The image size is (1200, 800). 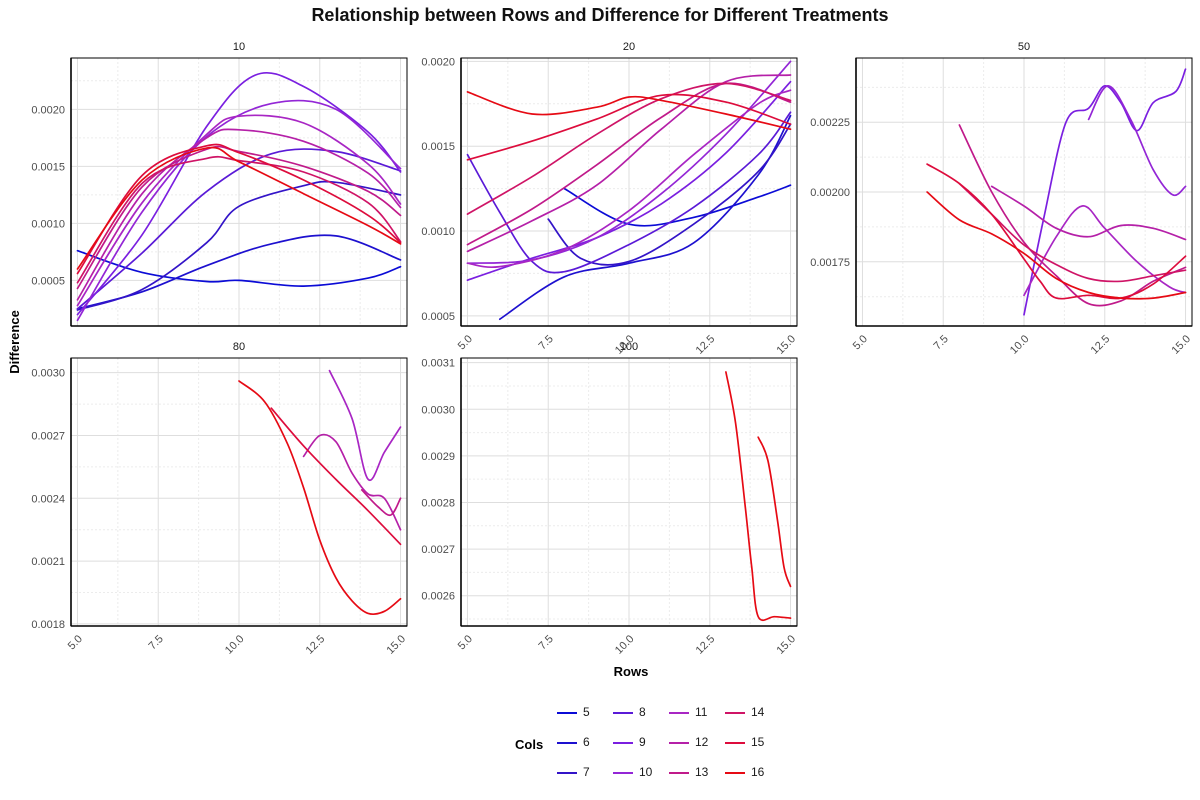 What do you see at coordinates (830, 123) in the screenshot?
I see `y-tick-label: 0.00225` at bounding box center [830, 123].